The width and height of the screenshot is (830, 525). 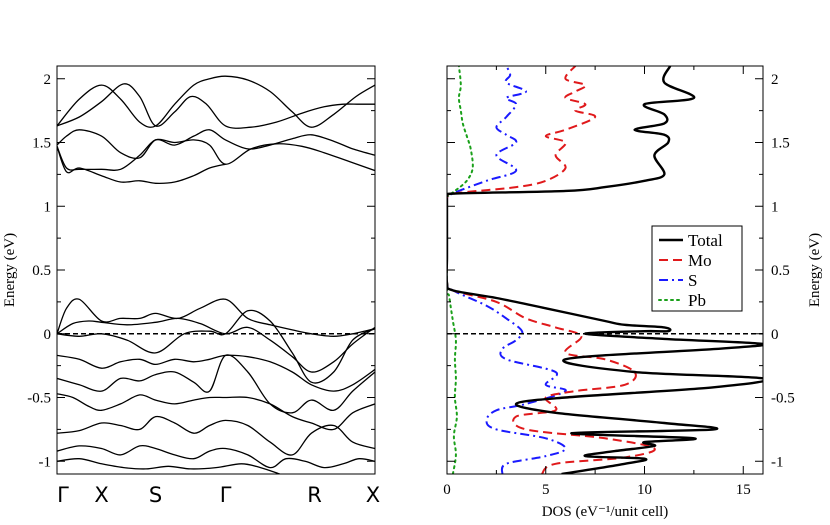 I want to click on dos-x-tick-label: 15, so click(x=743, y=490).